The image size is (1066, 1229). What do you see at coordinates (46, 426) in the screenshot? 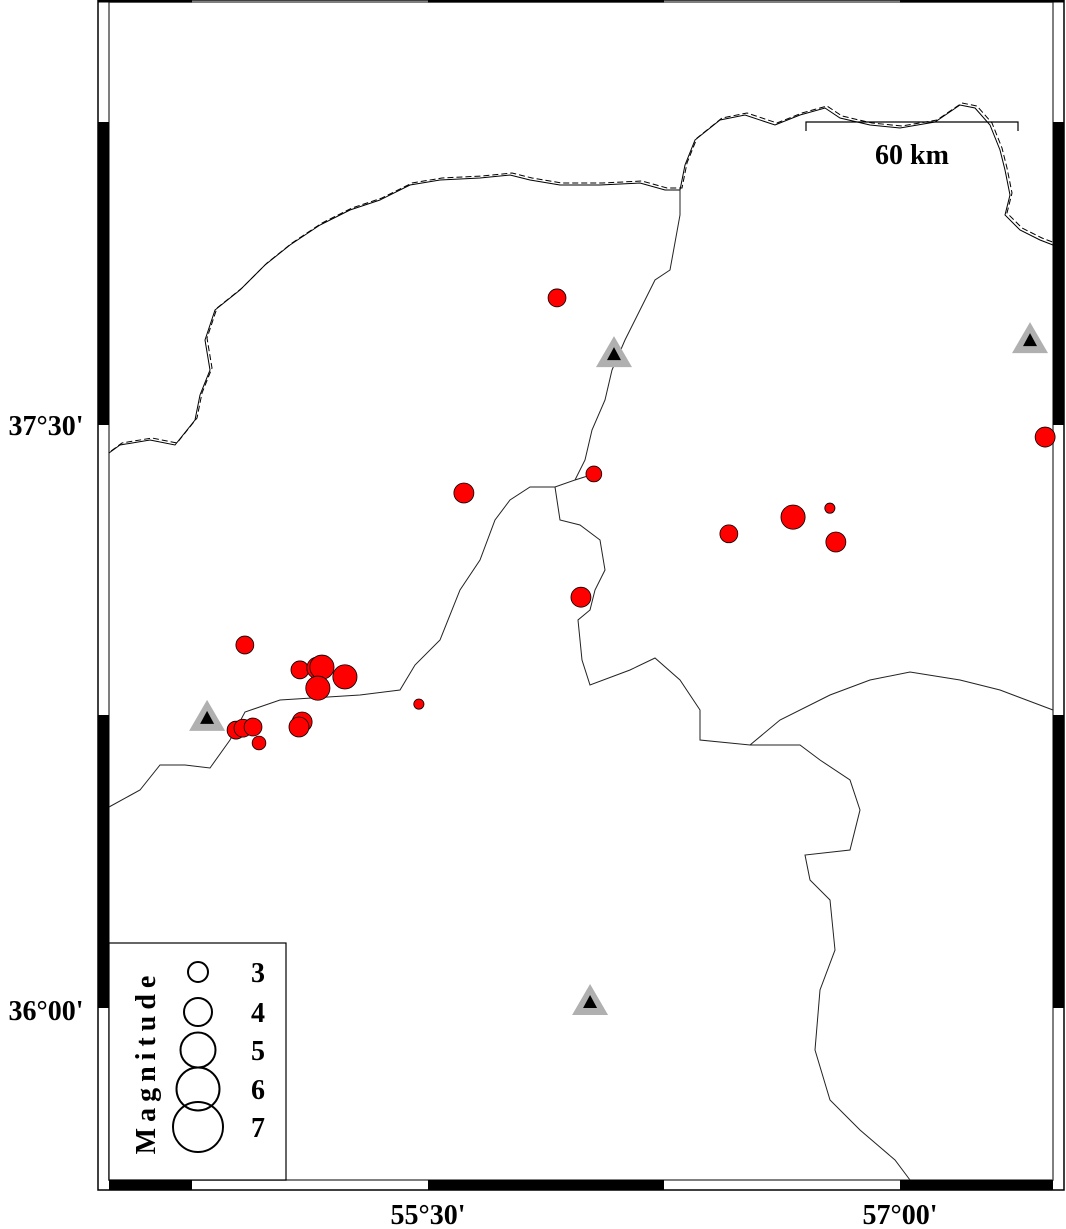
I see `lat-label-37-30: 37°30'` at bounding box center [46, 426].